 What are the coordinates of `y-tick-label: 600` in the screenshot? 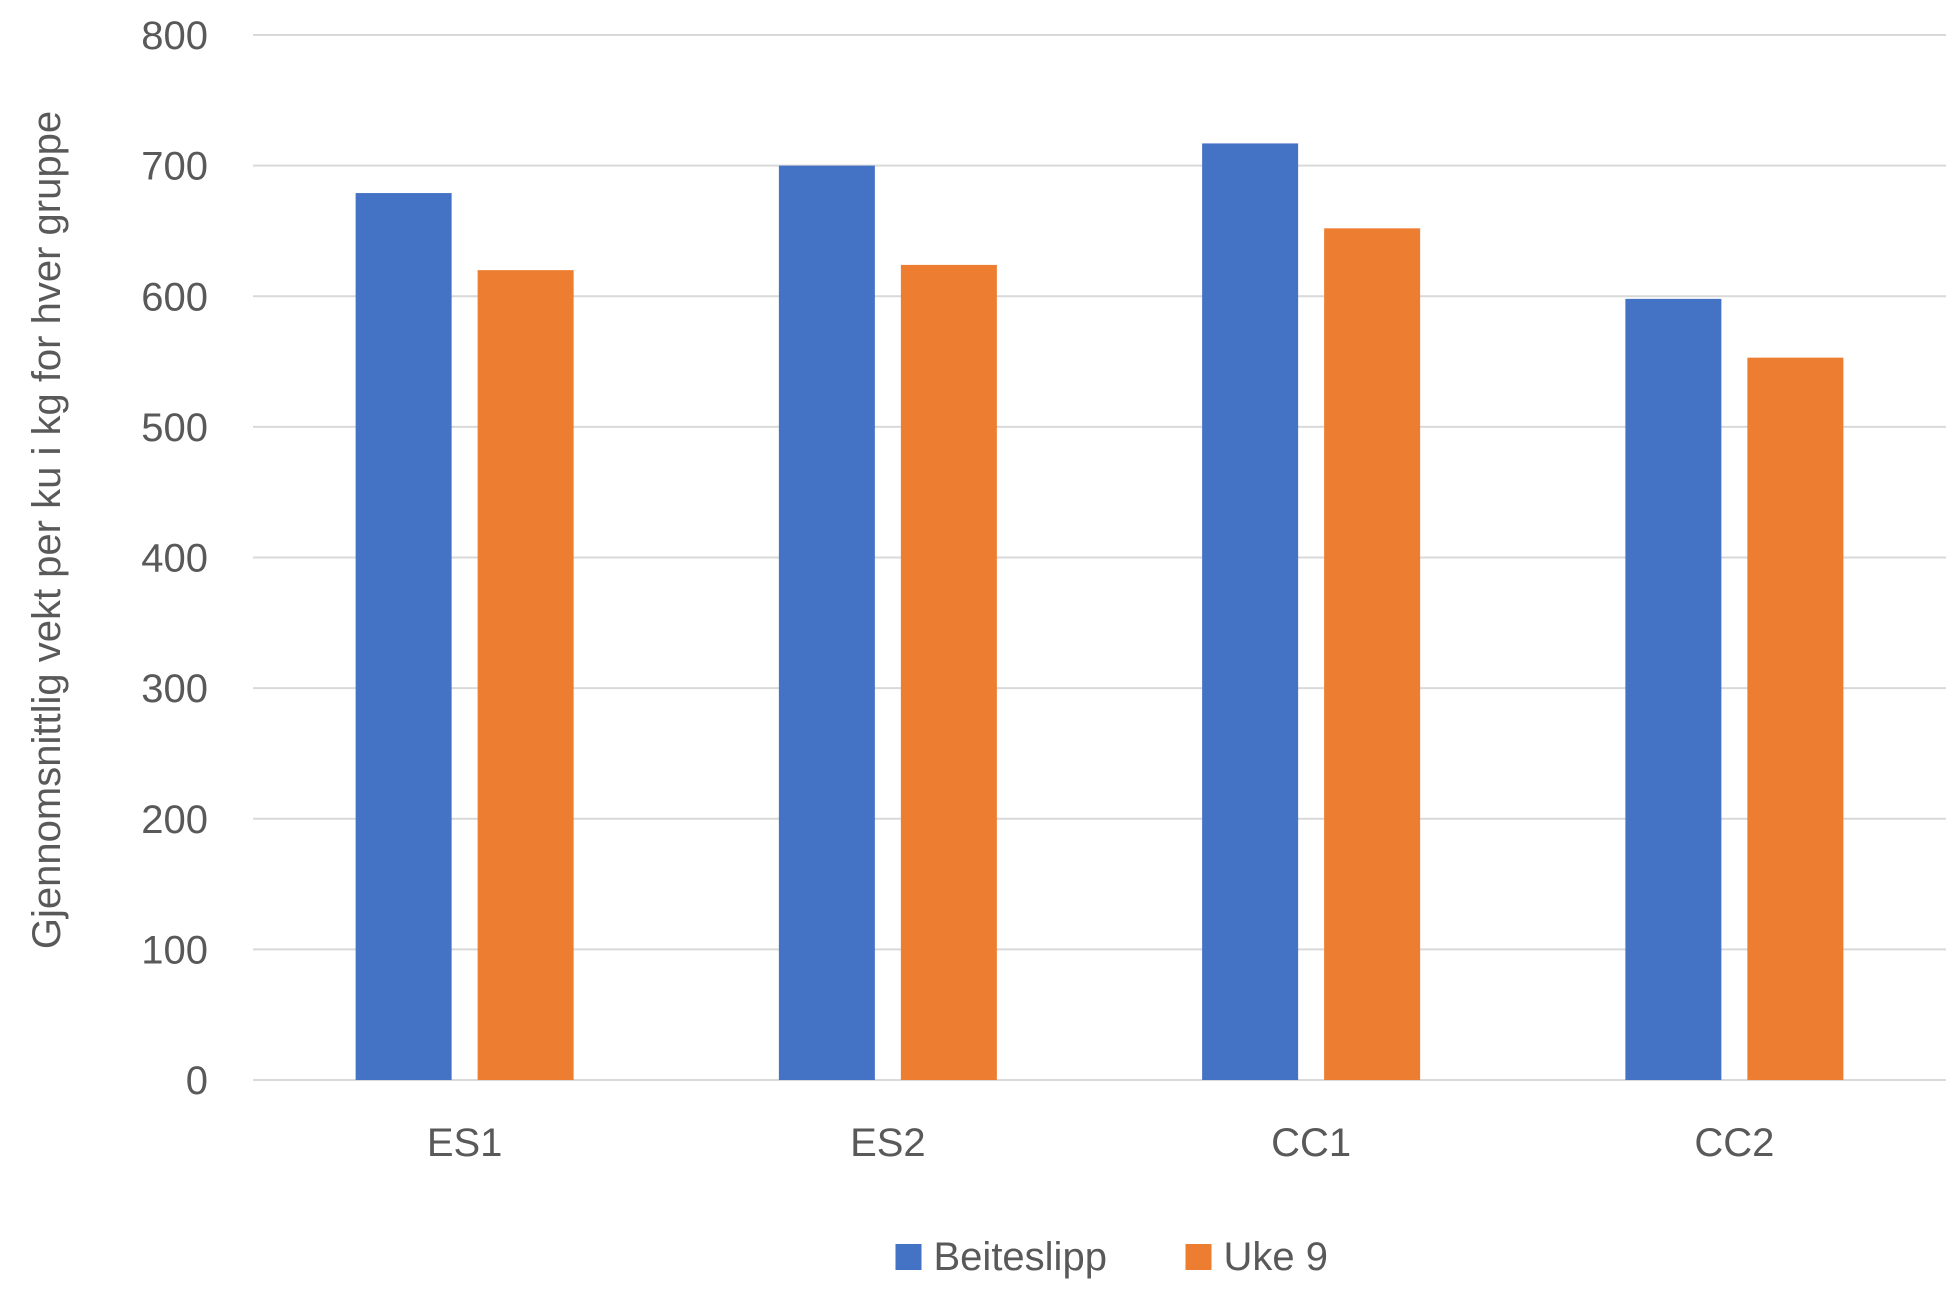 It's located at (174, 297).